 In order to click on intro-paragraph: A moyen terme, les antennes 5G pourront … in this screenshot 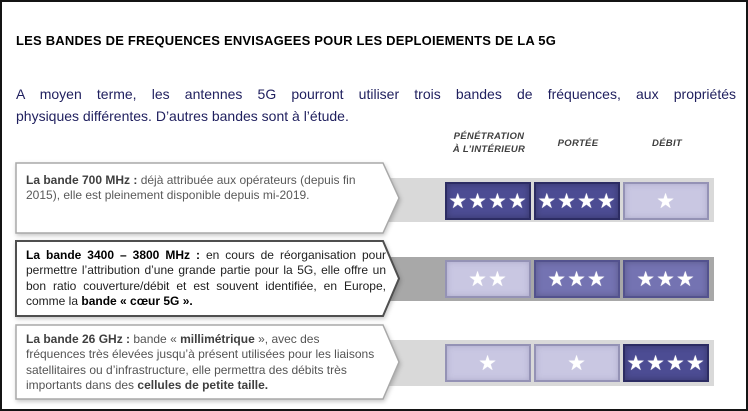, I will do `click(376, 105)`.